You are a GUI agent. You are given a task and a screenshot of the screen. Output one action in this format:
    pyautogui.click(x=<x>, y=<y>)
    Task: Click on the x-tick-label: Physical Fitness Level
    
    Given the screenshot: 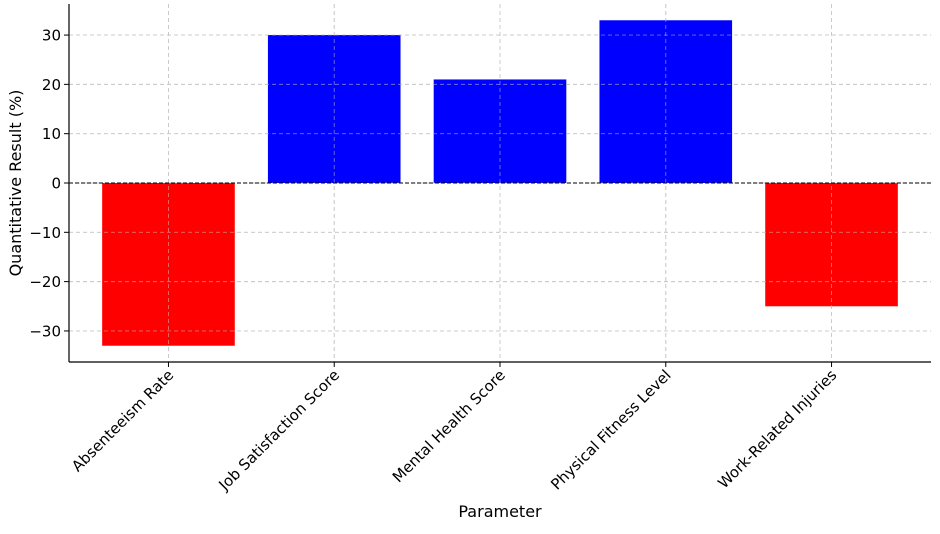 What is the action you would take?
    pyautogui.click(x=610, y=429)
    